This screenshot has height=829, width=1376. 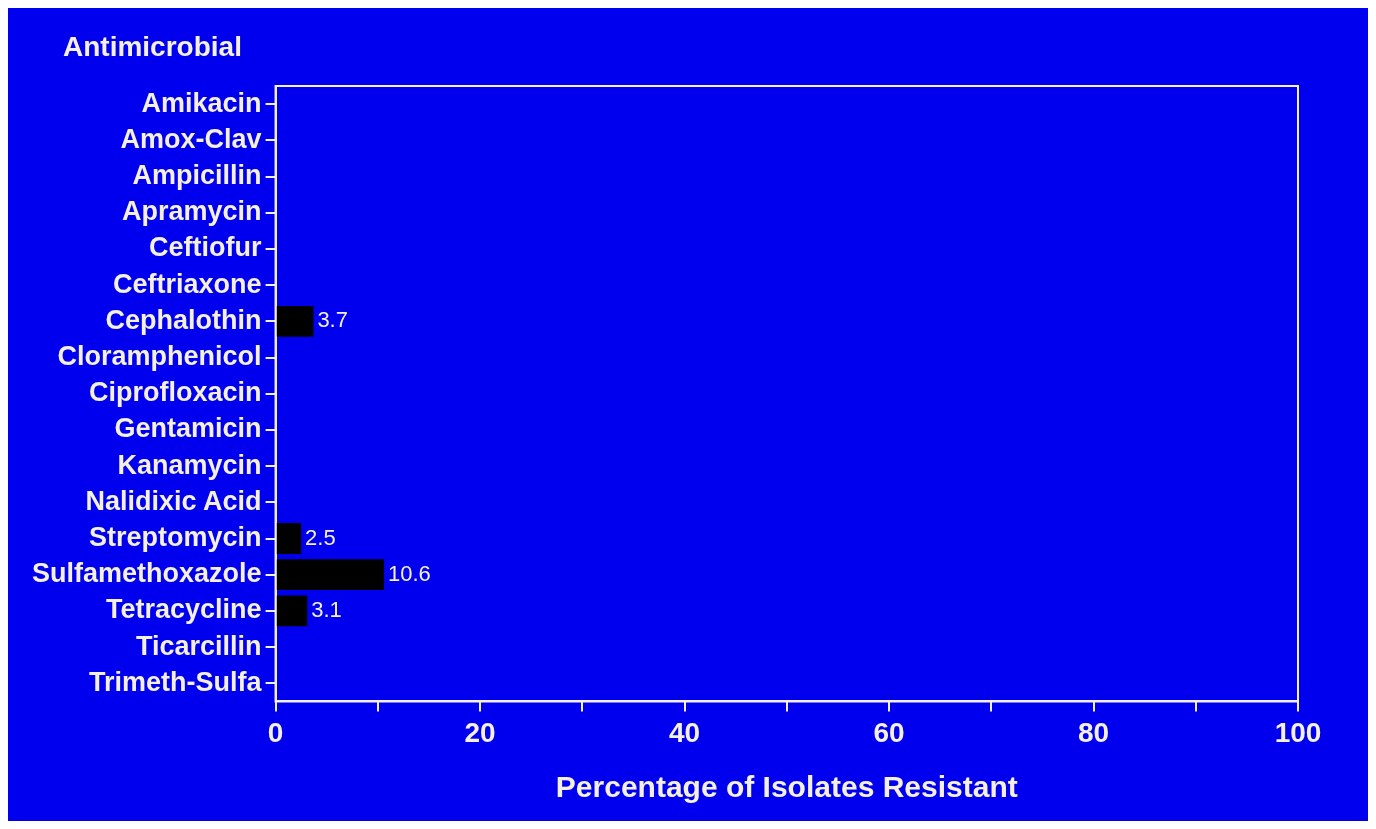 I want to click on data-label: 10.6, so click(x=409, y=573).